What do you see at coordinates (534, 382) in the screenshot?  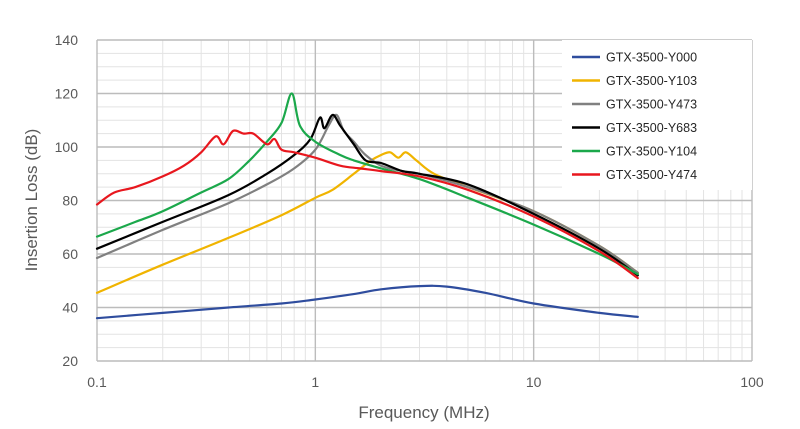 I see `x-tick-label: 10` at bounding box center [534, 382].